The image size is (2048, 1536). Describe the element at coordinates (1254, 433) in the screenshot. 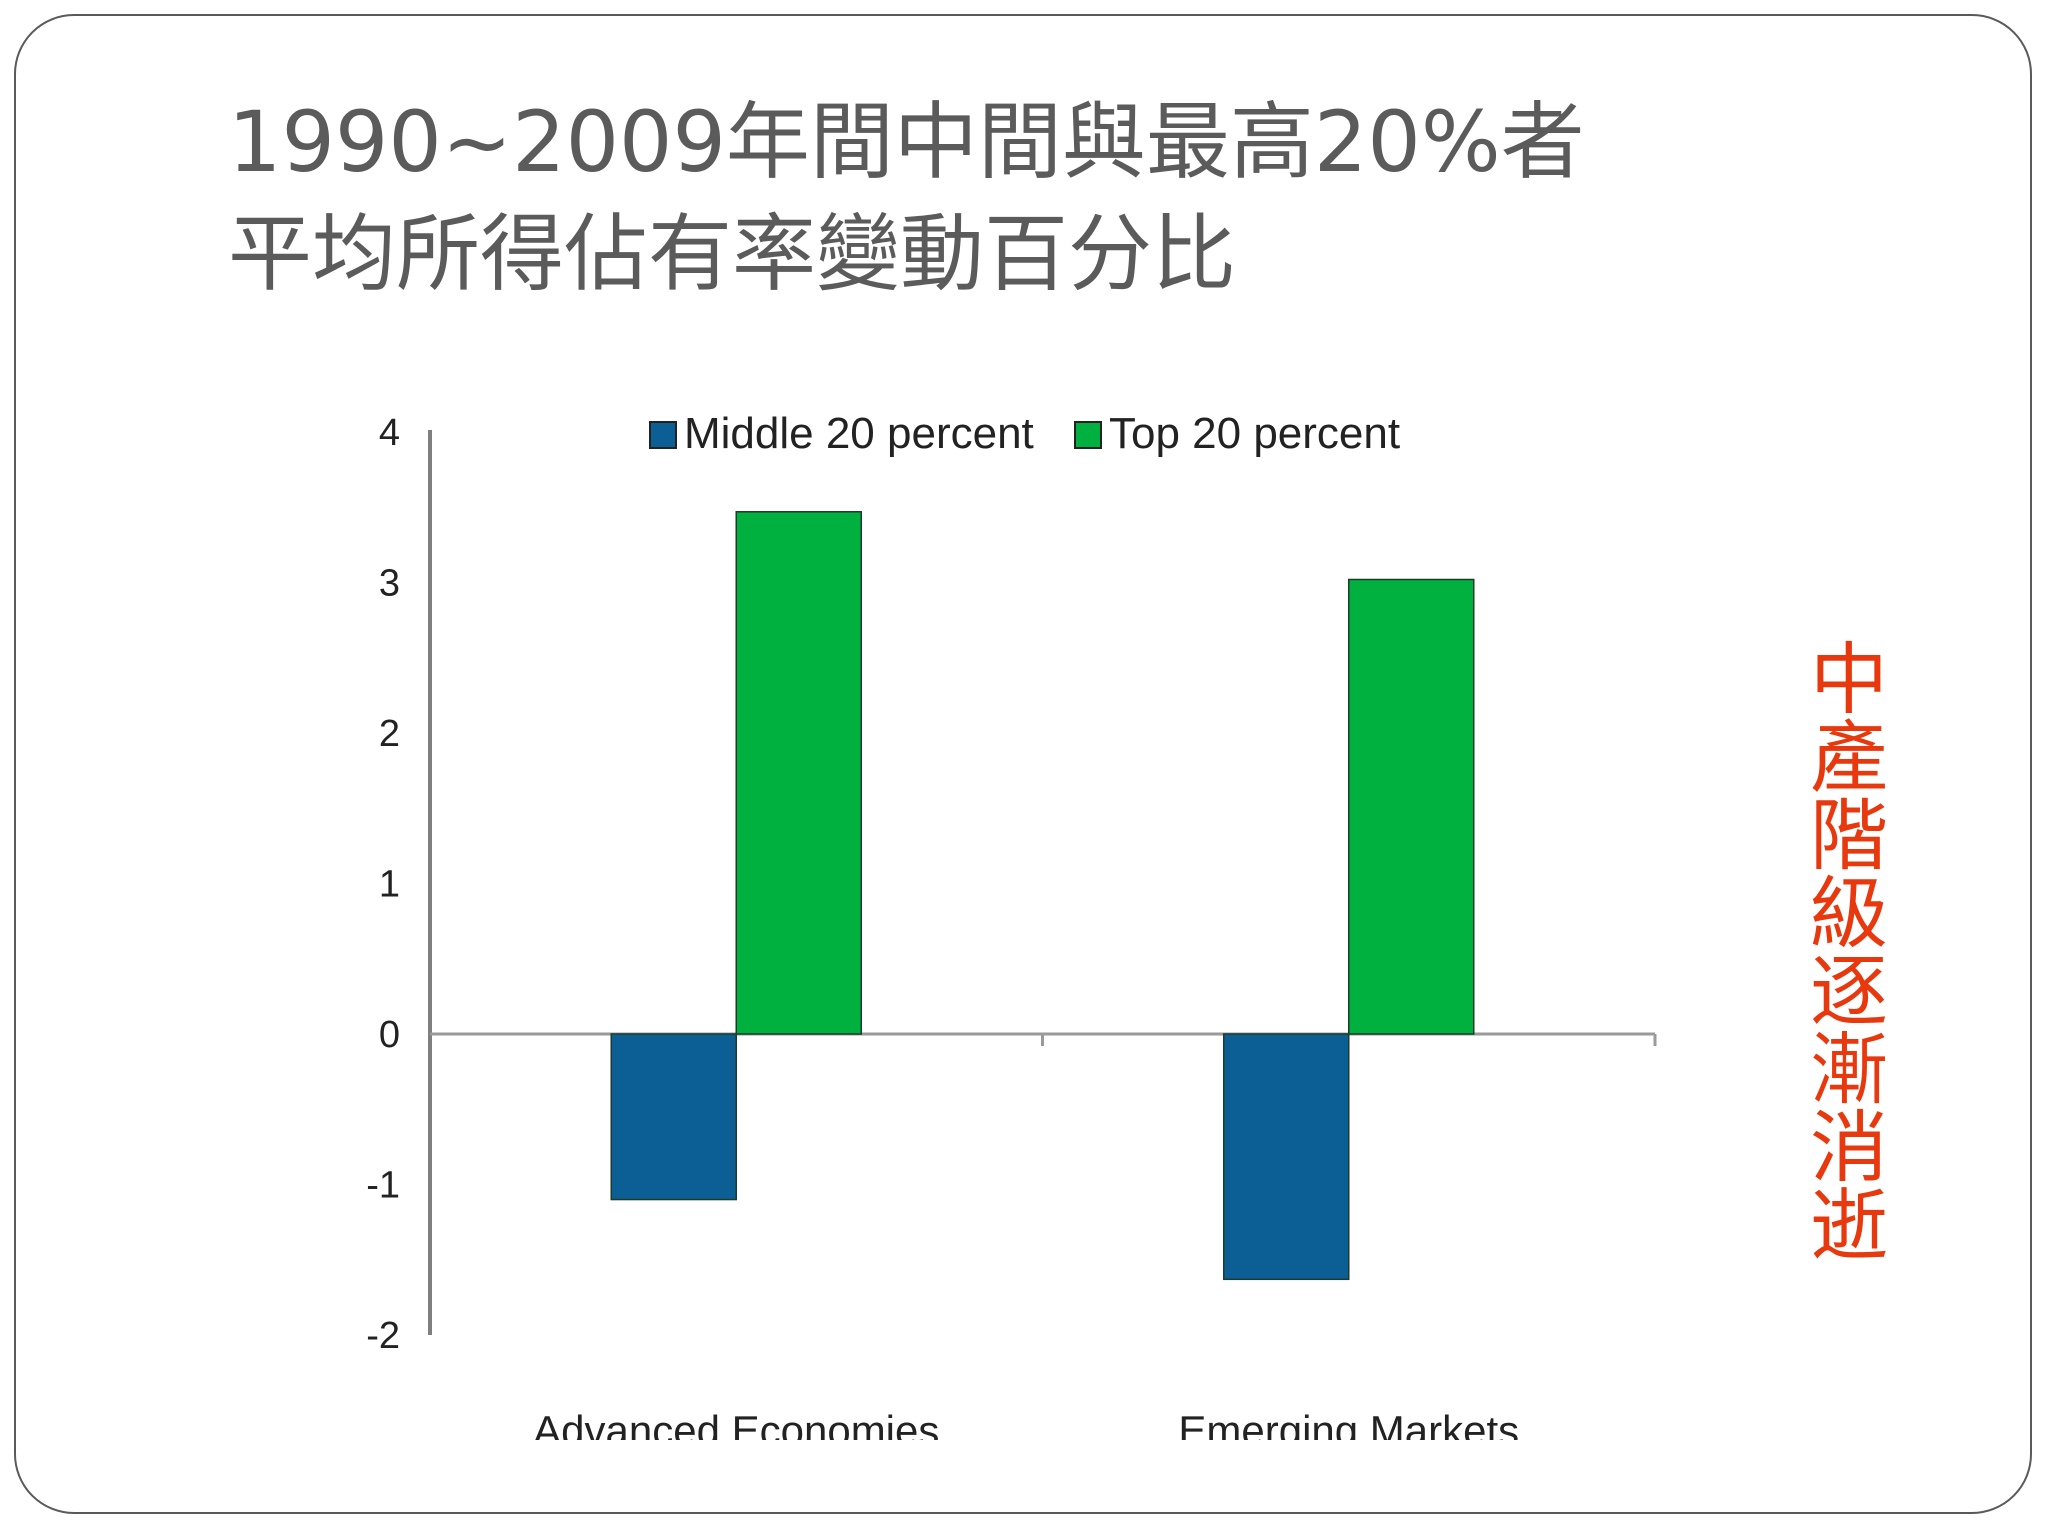

I see `legend-label: Top 20 percent` at that location.